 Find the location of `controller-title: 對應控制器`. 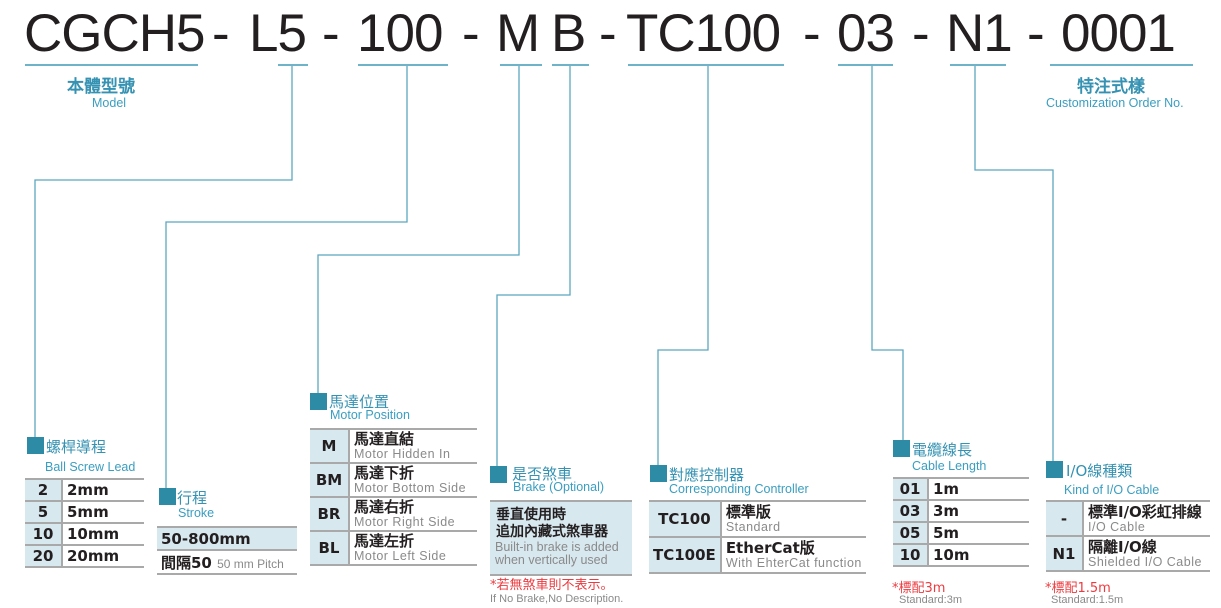

controller-title: 對應控制器 is located at coordinates (707, 475).